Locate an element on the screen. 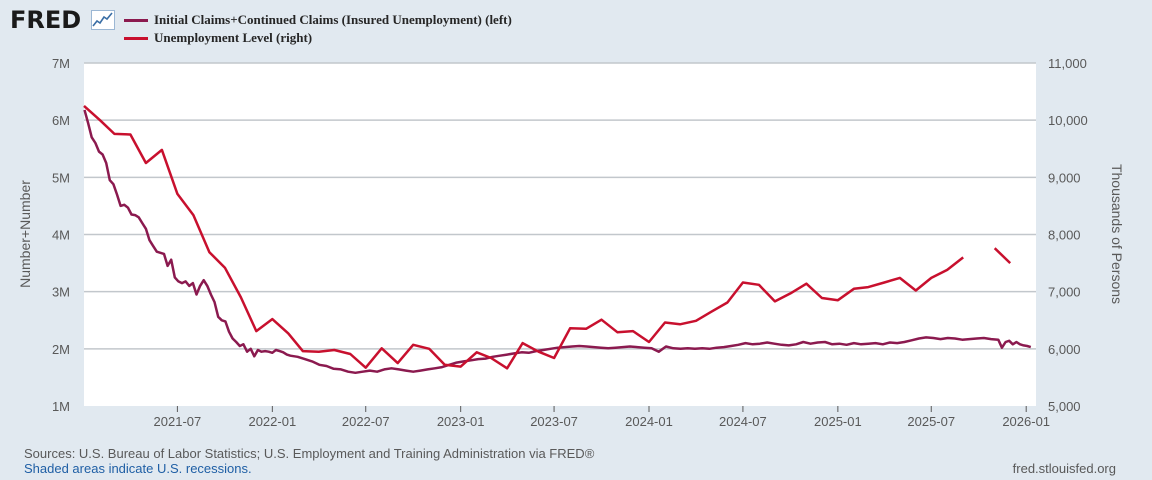  legend-item-unemployment-level: Unemployment Level (right) is located at coordinates (218, 38).